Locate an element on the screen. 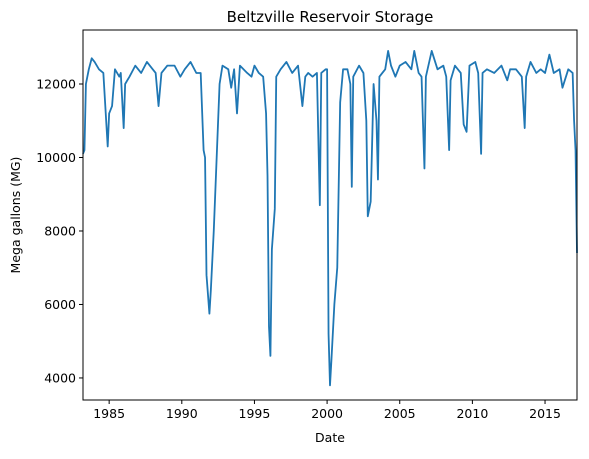 This screenshot has height=459, width=589. x-tick-label: 1995 is located at coordinates (255, 413).